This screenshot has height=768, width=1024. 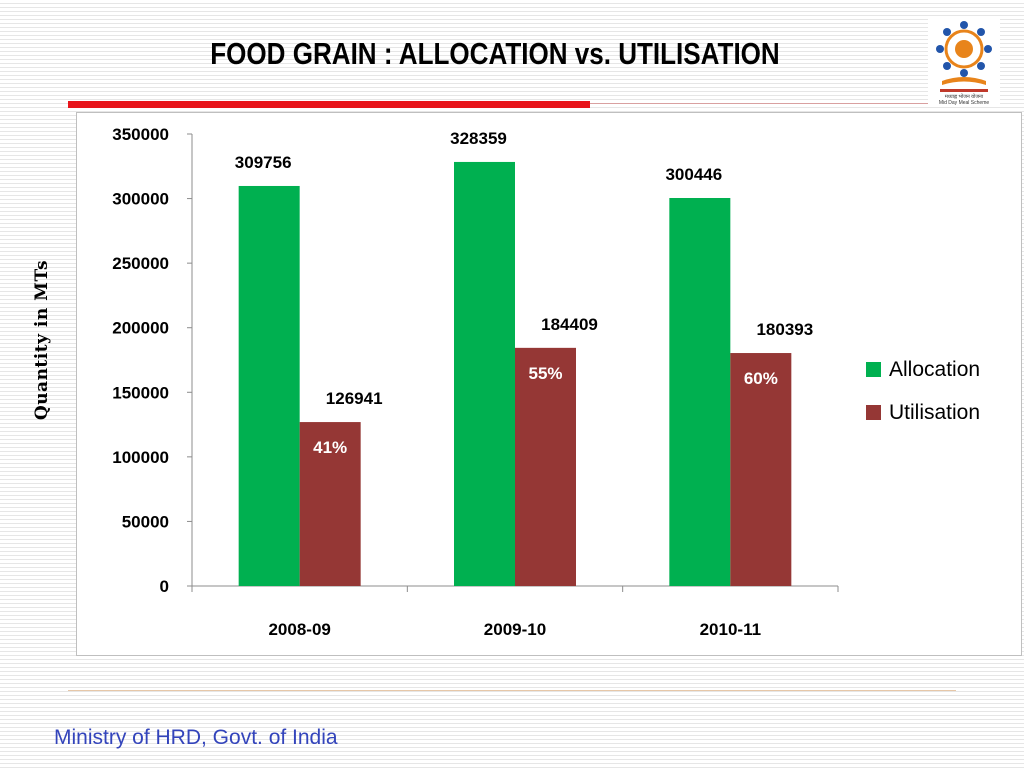 I want to click on mid-day-meal-scheme-logo-icon: मध्याह्न भोजन योजना Mid Day Meal Scheme, so click(x=964, y=63).